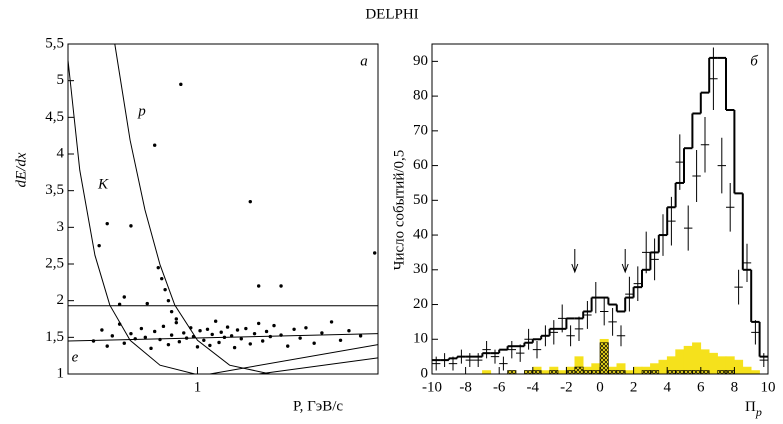 This screenshot has width=783, height=424. What do you see at coordinates (432, 387) in the screenshot?
I see `x-tick-label: -10` at bounding box center [432, 387].